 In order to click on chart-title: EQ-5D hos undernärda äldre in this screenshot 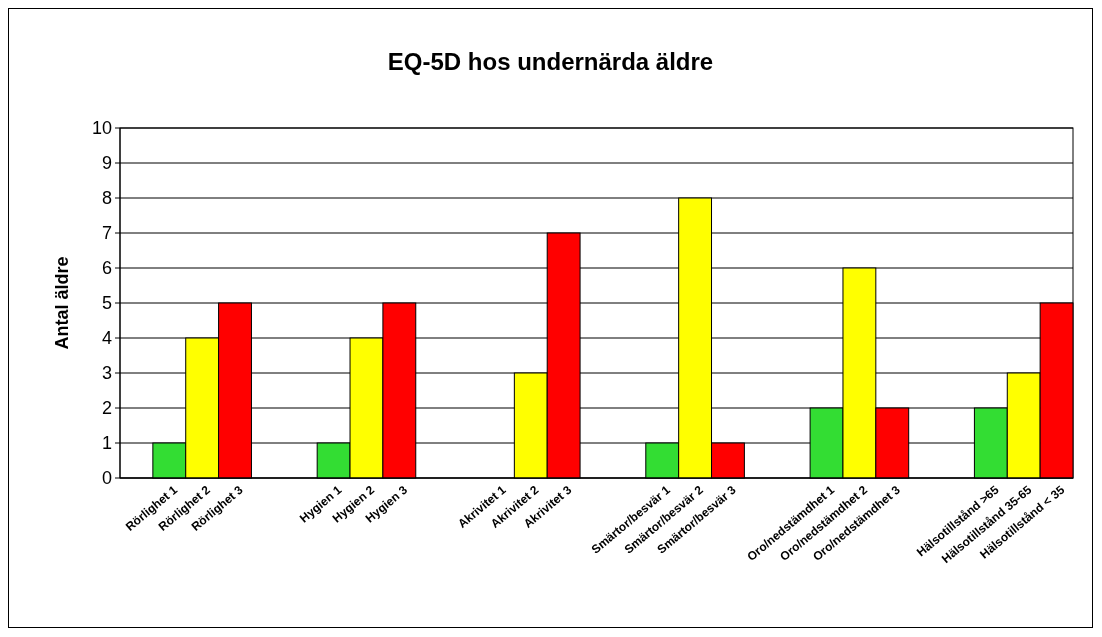, I will do `click(550, 61)`.